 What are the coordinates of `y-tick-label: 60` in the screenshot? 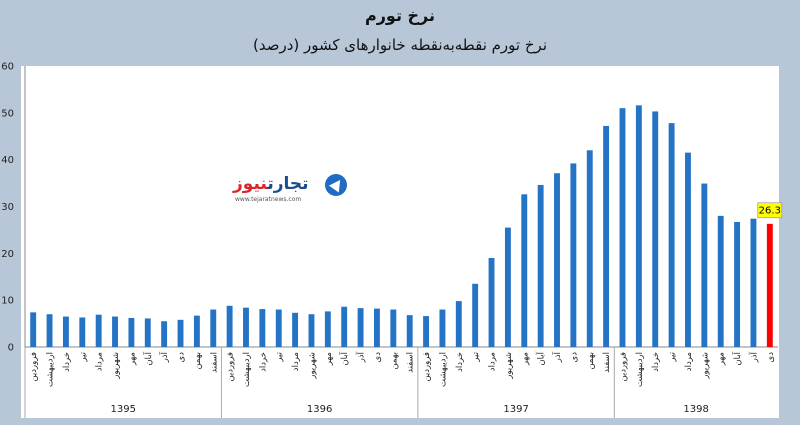 It's located at (7, 67).